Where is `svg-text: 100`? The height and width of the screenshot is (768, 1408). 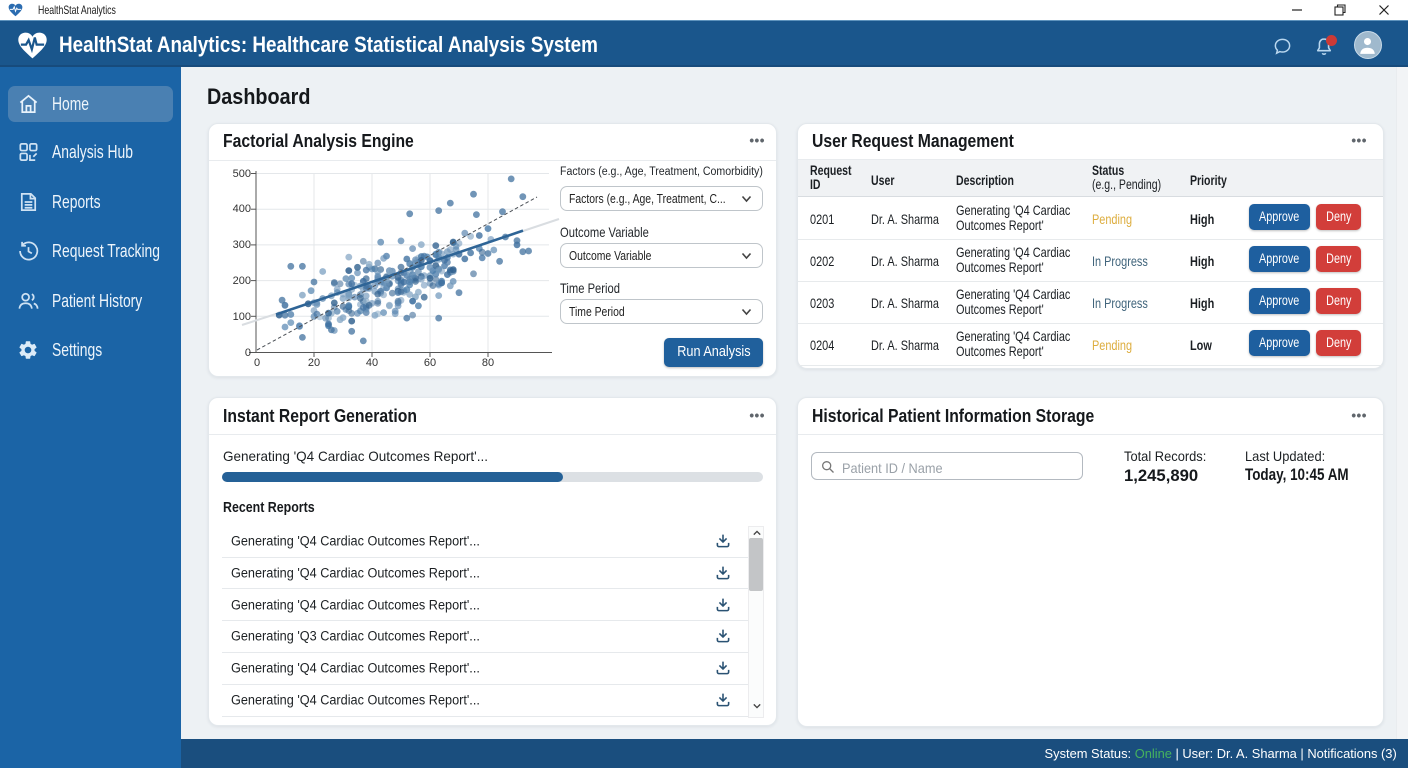 svg-text: 100 is located at coordinates (242, 317).